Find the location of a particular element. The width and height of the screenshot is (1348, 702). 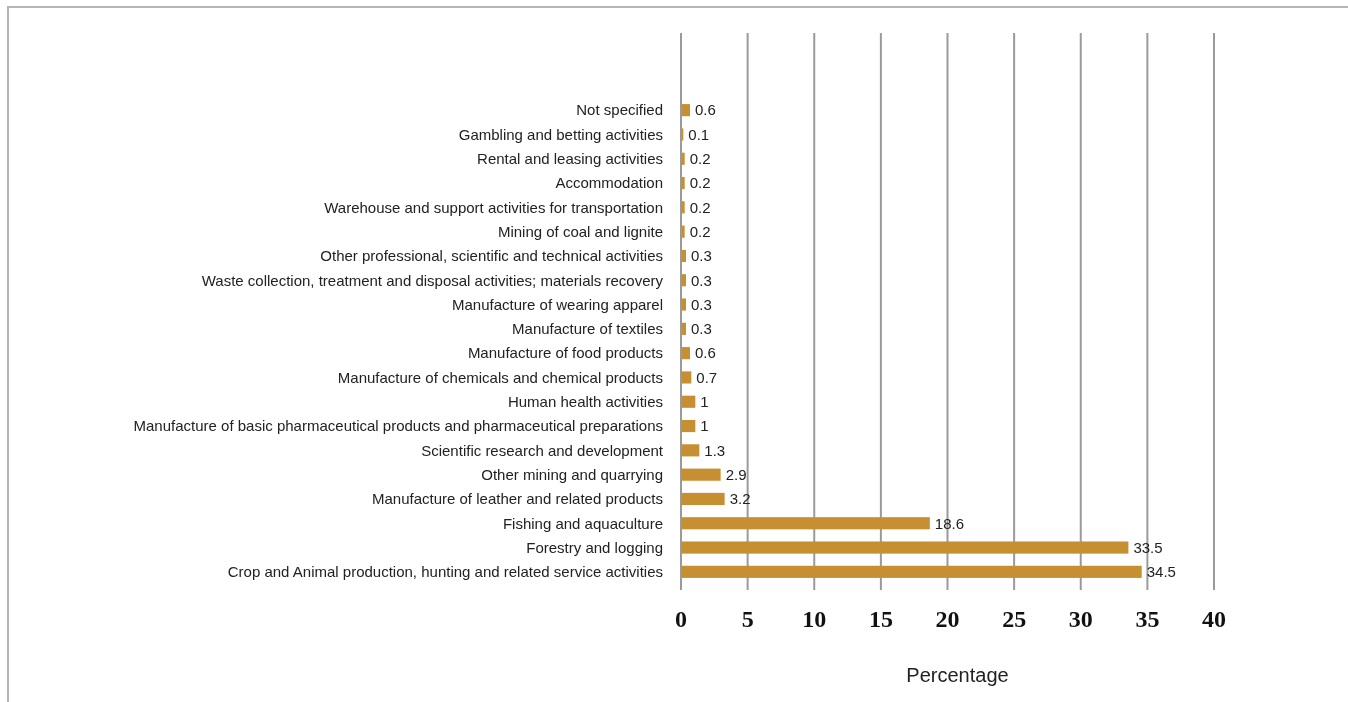

y-tick-label: Other mining and quarrying is located at coordinates (572, 474).